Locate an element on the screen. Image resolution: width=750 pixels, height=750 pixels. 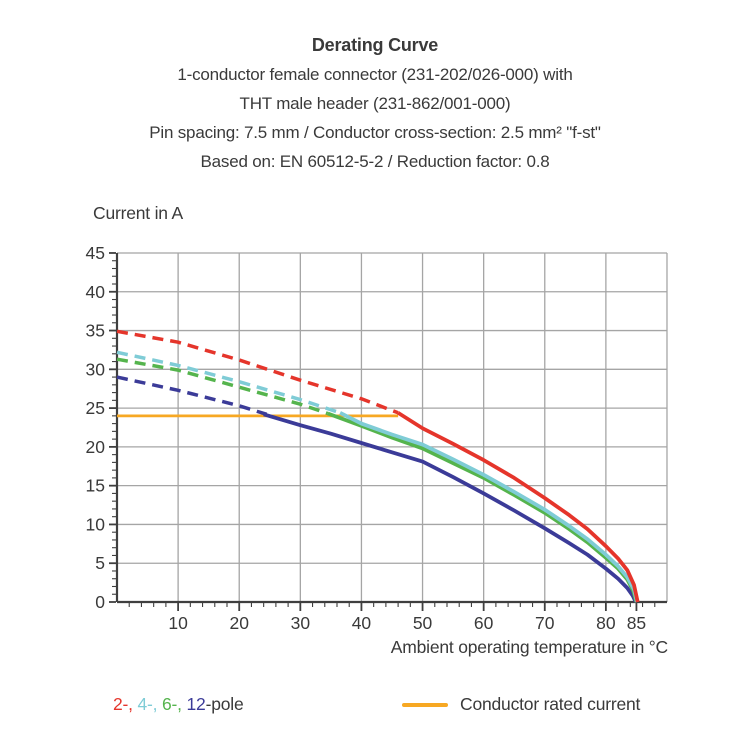
curve-12-pole-dashed is located at coordinates (192, 395).